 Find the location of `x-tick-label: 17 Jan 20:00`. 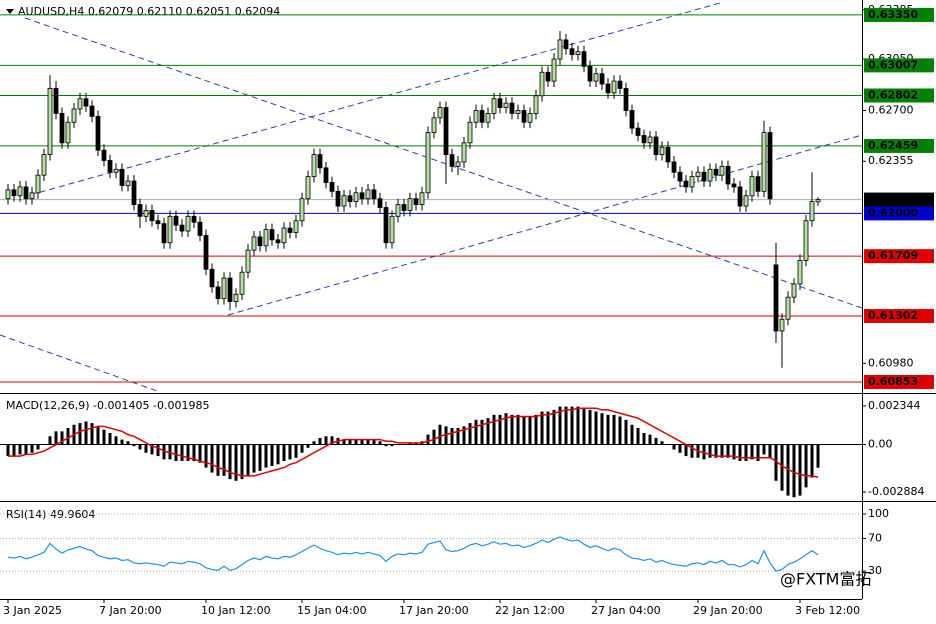

x-tick-label: 17 Jan 20:00 is located at coordinates (434, 610).